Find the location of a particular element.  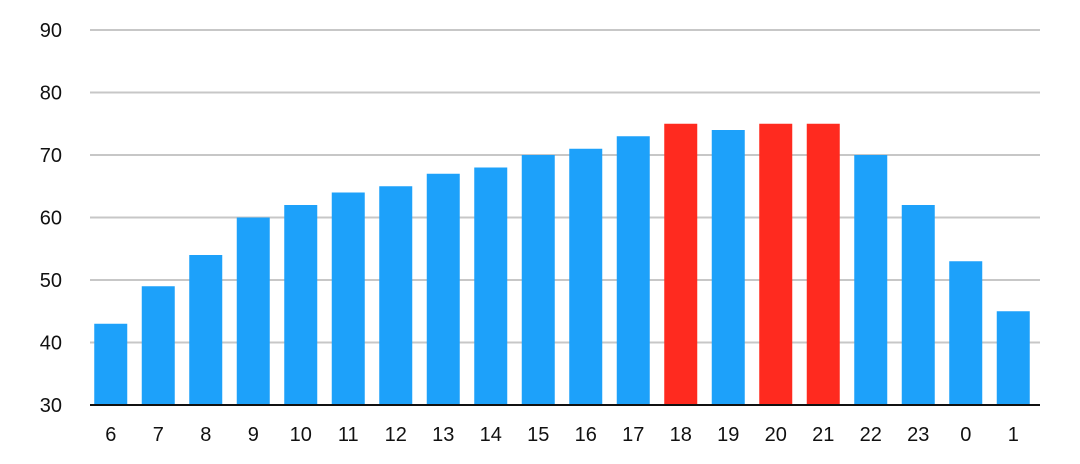

x-tick-label: 13 is located at coordinates (443, 435).